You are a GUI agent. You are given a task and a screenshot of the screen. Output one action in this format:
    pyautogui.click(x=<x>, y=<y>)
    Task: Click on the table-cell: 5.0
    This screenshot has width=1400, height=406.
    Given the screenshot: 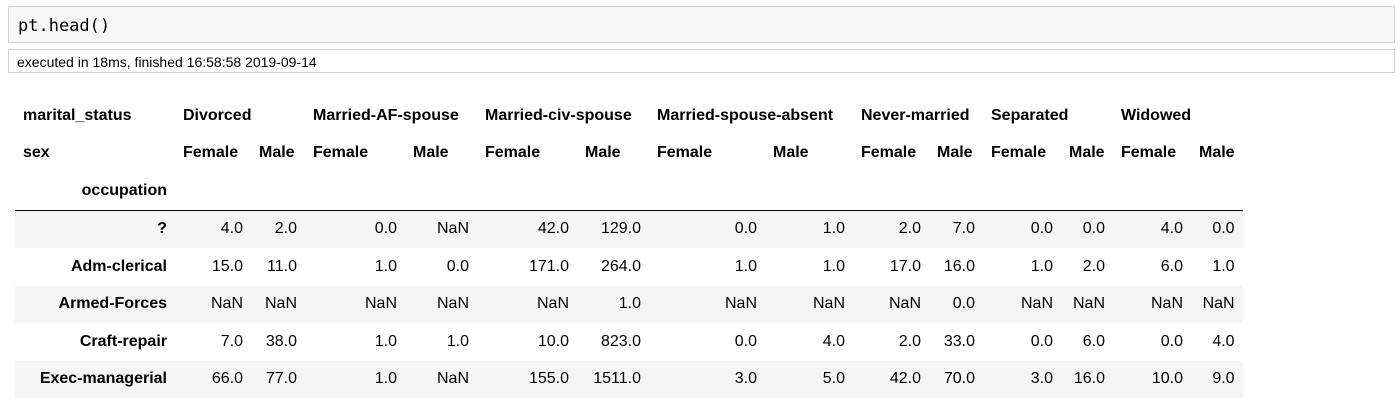 What is the action you would take?
    pyautogui.click(x=833, y=379)
    